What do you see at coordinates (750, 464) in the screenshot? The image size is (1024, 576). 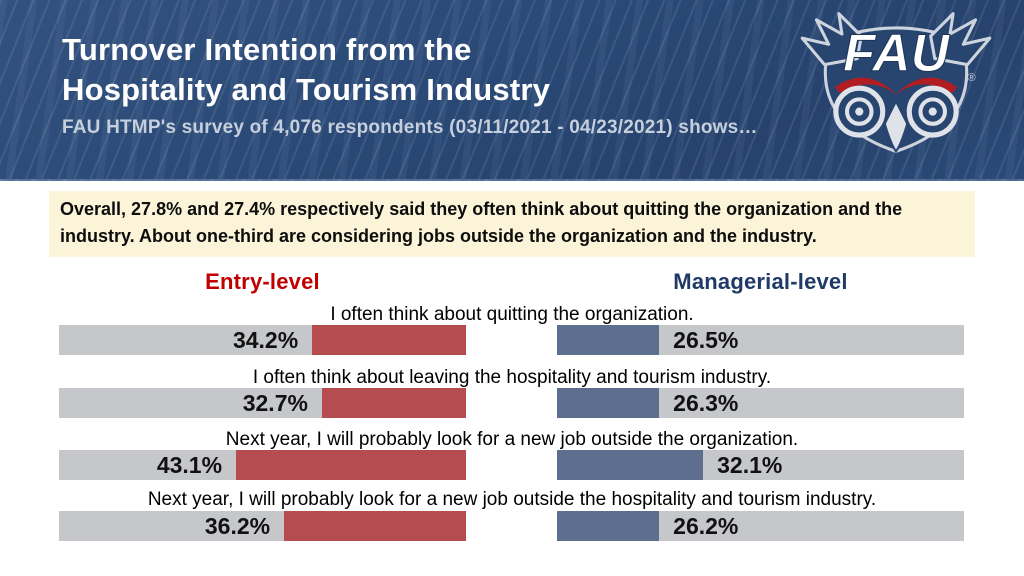 I see `managerial-bar-value-label: 32.1%` at bounding box center [750, 464].